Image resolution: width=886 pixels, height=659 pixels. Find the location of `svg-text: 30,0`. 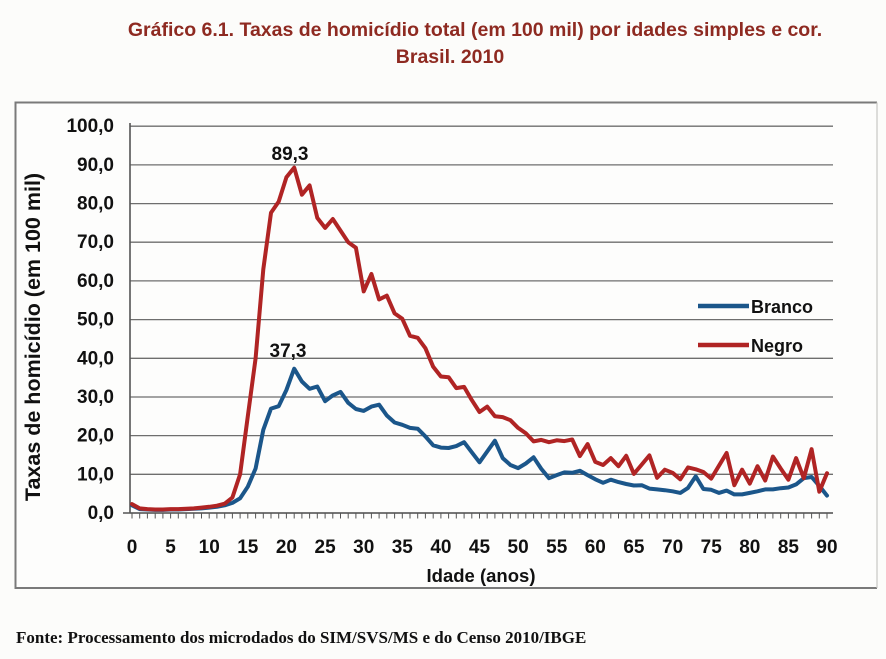

svg-text: 30,0 is located at coordinates (95, 397).